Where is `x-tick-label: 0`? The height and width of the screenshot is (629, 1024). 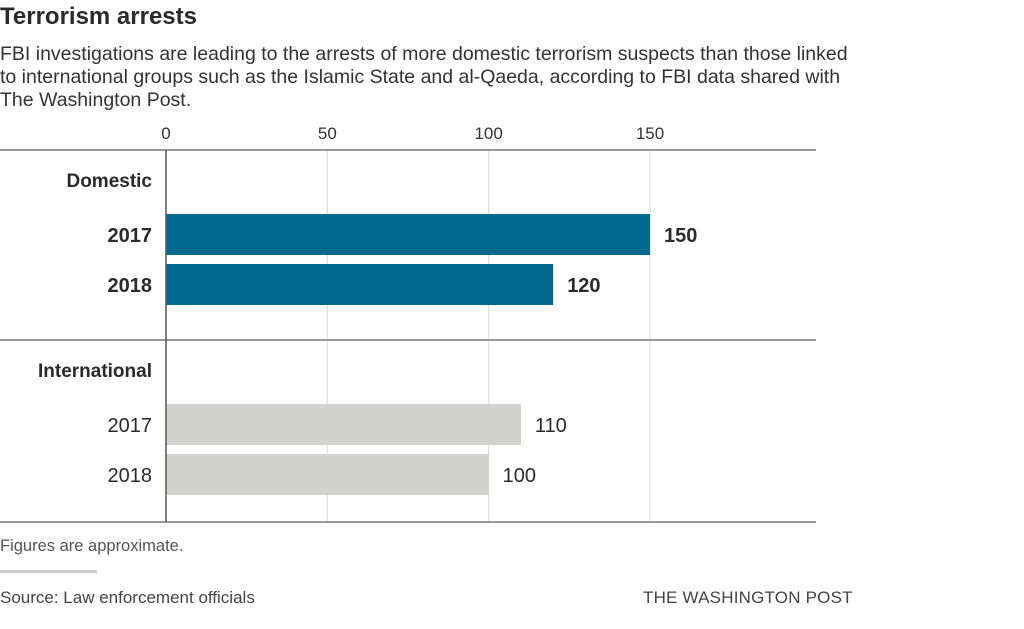 x-tick-label: 0 is located at coordinates (165, 133).